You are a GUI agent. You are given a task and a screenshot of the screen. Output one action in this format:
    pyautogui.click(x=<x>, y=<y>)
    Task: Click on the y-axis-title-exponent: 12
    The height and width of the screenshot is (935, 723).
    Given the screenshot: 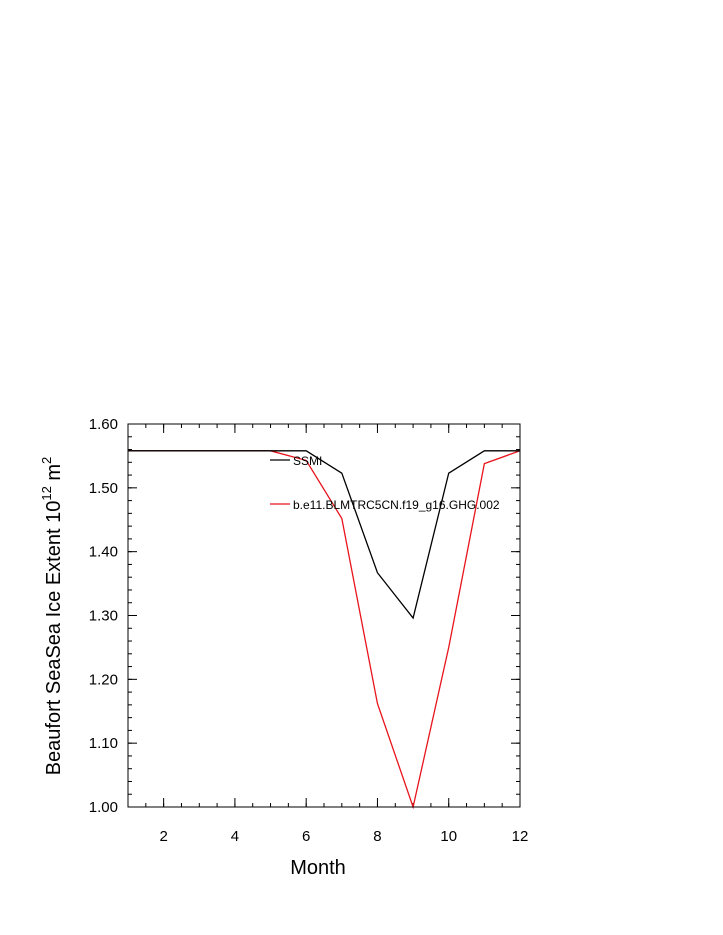 What is the action you would take?
    pyautogui.click(x=46, y=493)
    